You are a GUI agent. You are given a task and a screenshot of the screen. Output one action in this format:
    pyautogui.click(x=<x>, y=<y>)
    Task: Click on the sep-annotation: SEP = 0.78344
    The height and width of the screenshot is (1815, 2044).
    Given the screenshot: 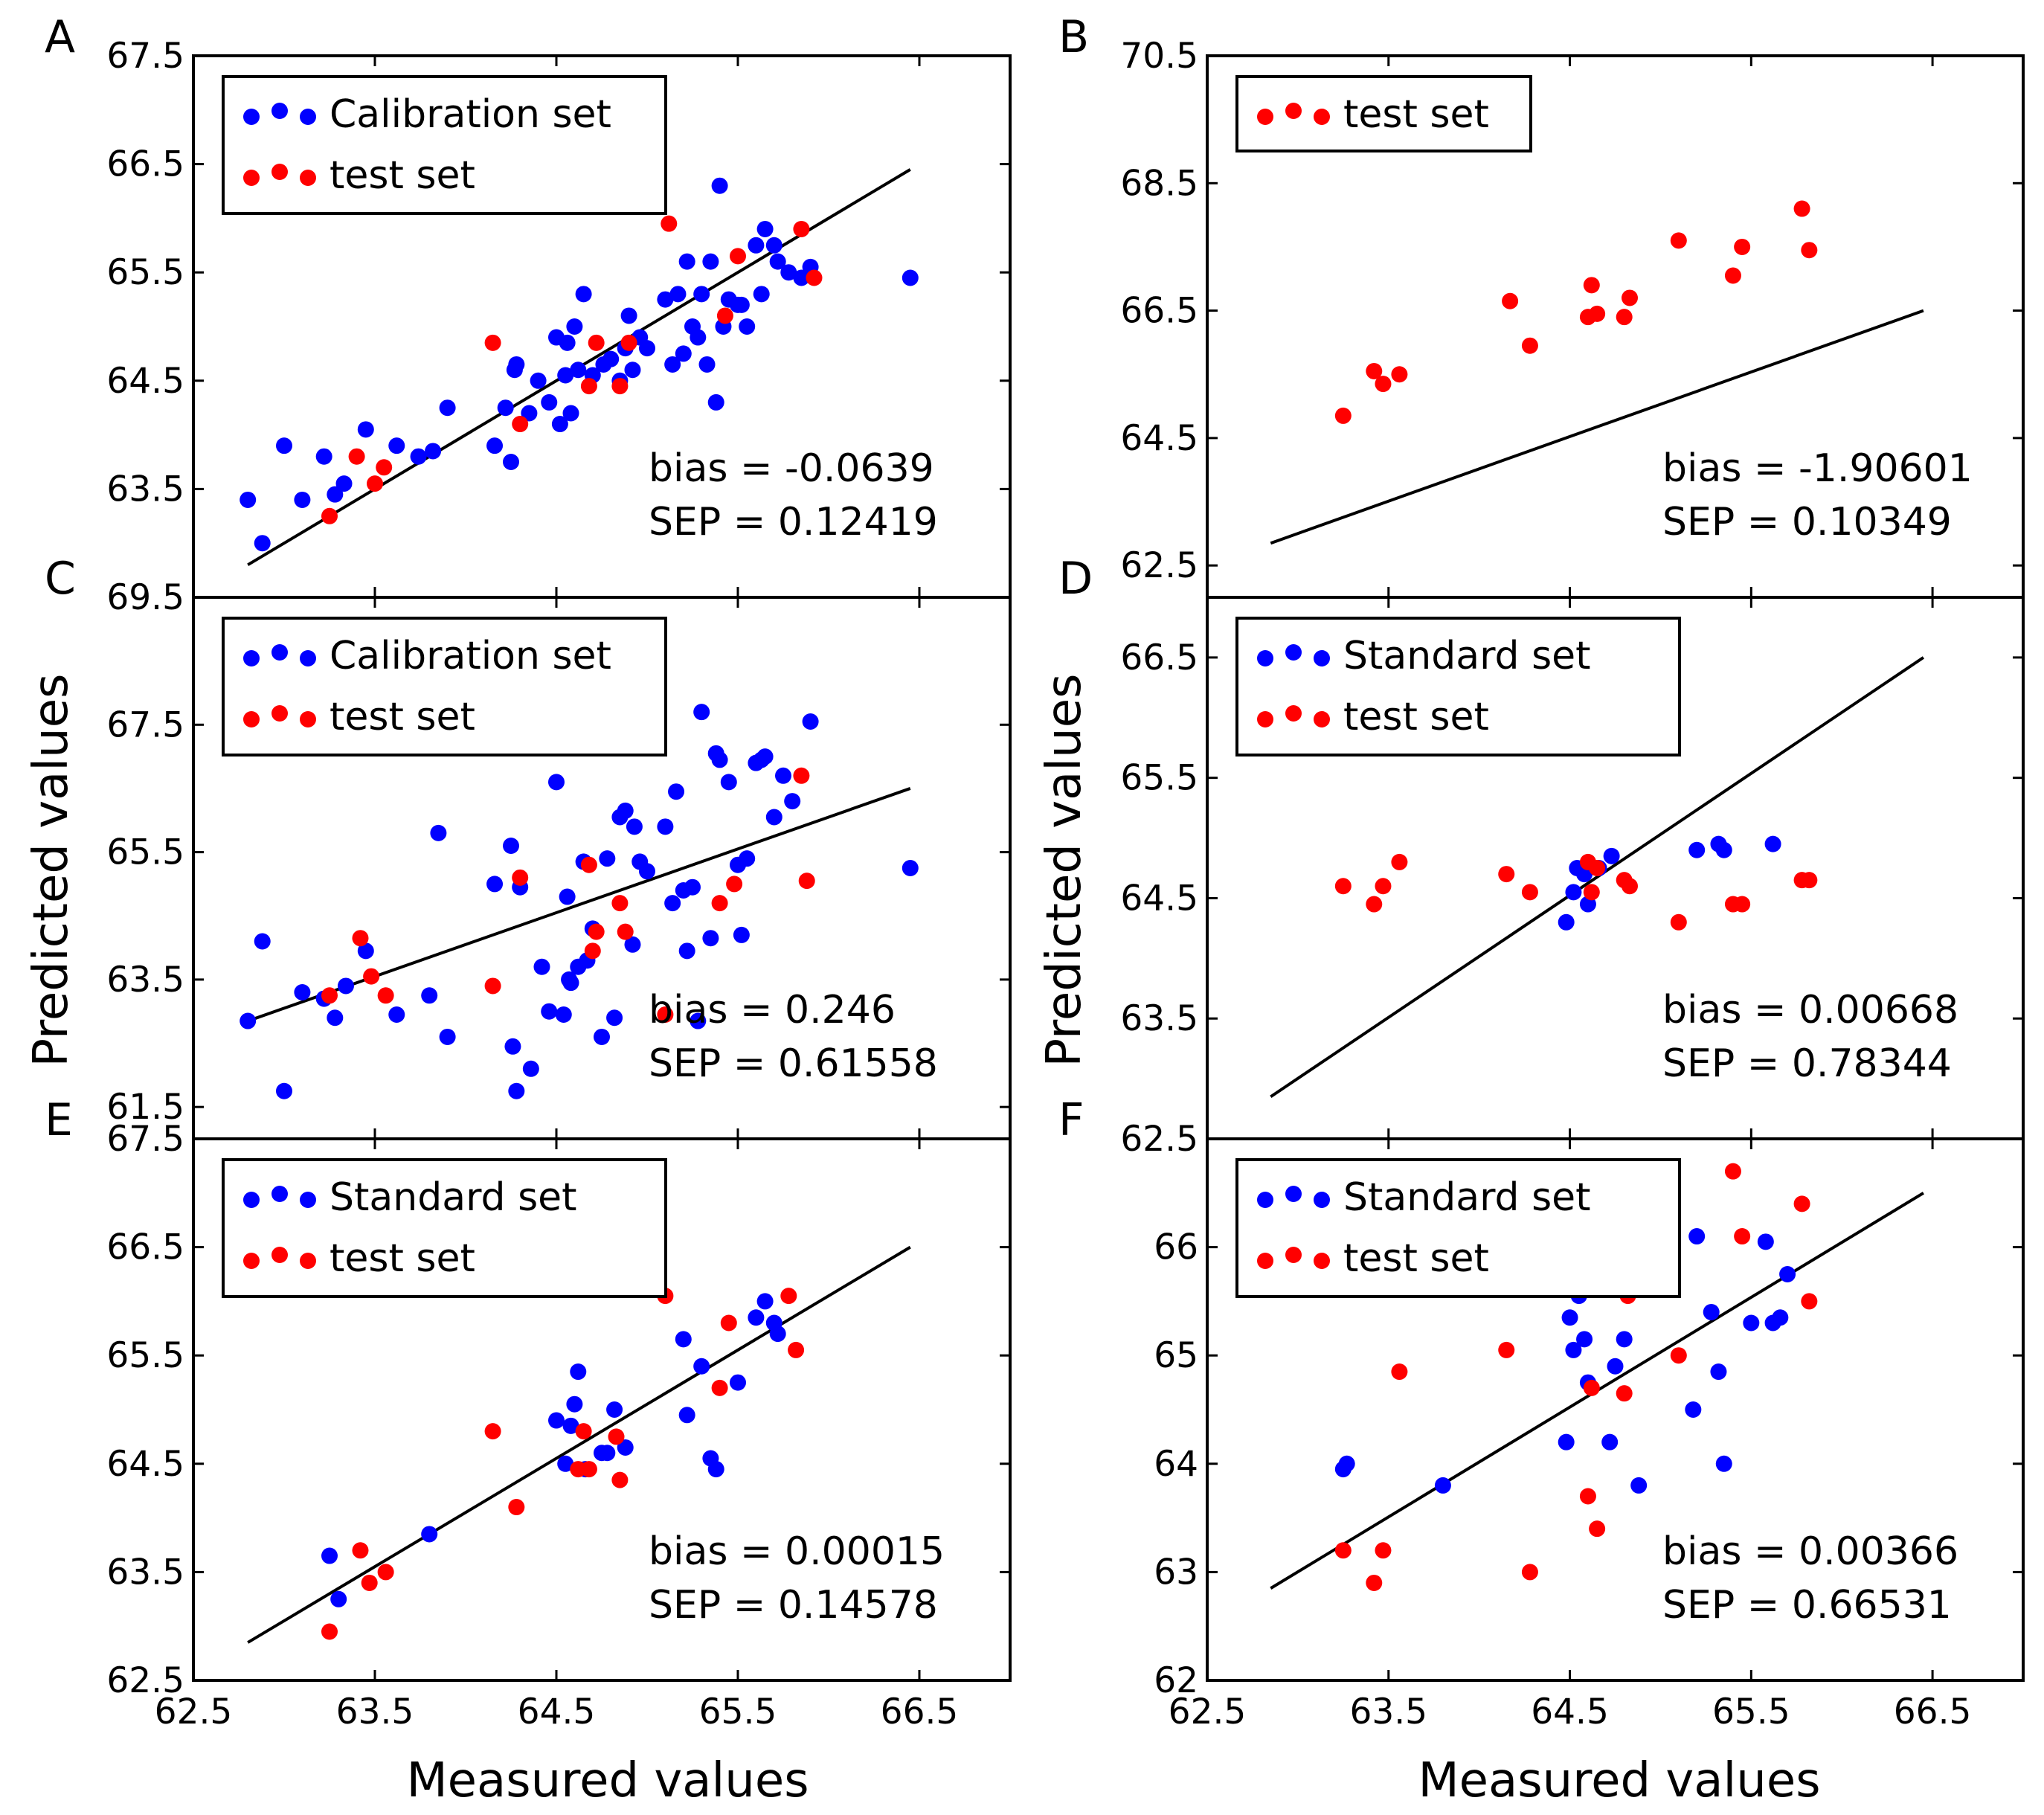 What is the action you would take?
    pyautogui.click(x=1807, y=1063)
    